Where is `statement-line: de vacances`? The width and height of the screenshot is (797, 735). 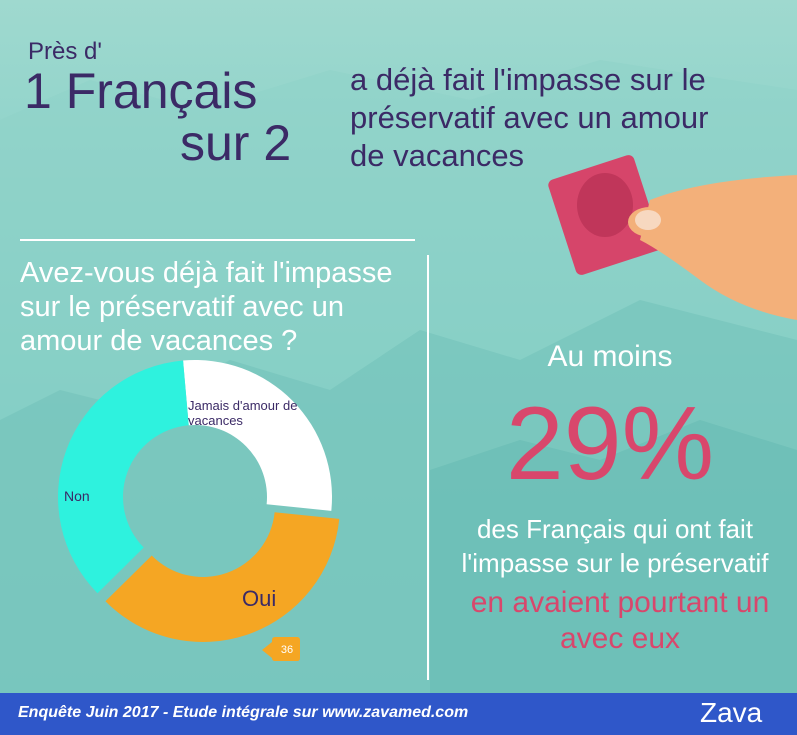 statement-line: de vacances is located at coordinates (437, 155).